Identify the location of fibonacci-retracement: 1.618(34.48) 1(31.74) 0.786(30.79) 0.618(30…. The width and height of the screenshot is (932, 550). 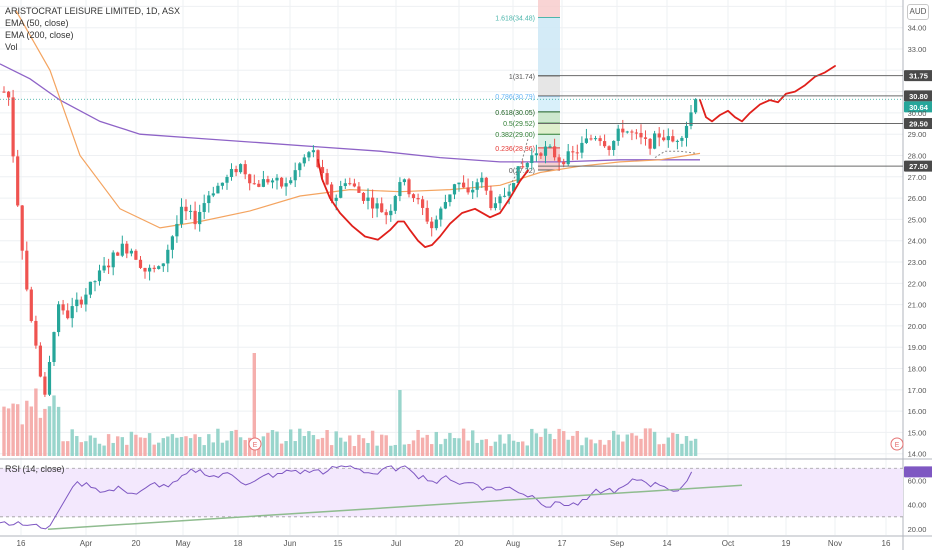
(527, 87).